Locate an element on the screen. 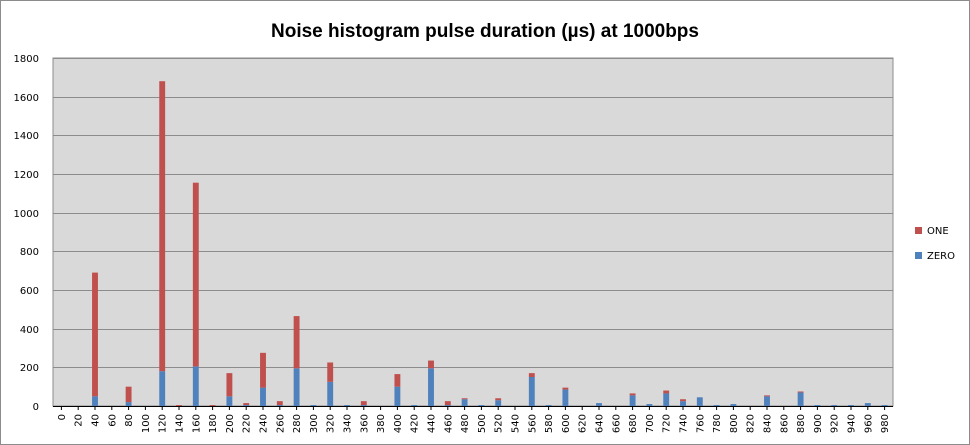  x-tick-label: 200 is located at coordinates (230, 423).